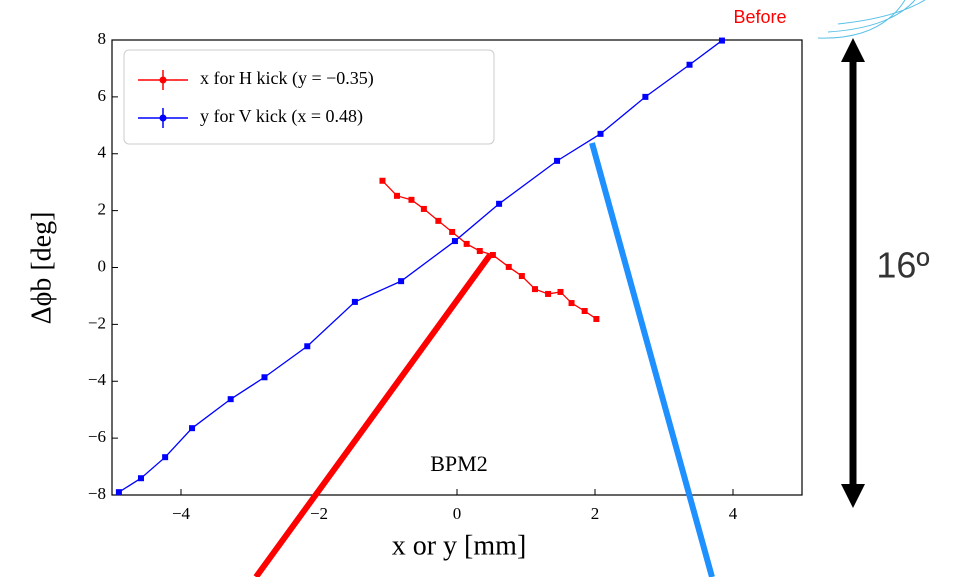 The height and width of the screenshot is (577, 960). I want to click on annotation: 16º, so click(902, 265).